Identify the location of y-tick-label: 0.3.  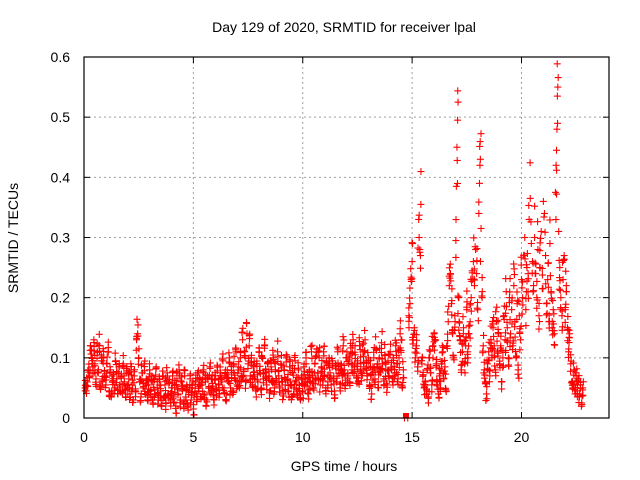
(61, 238).